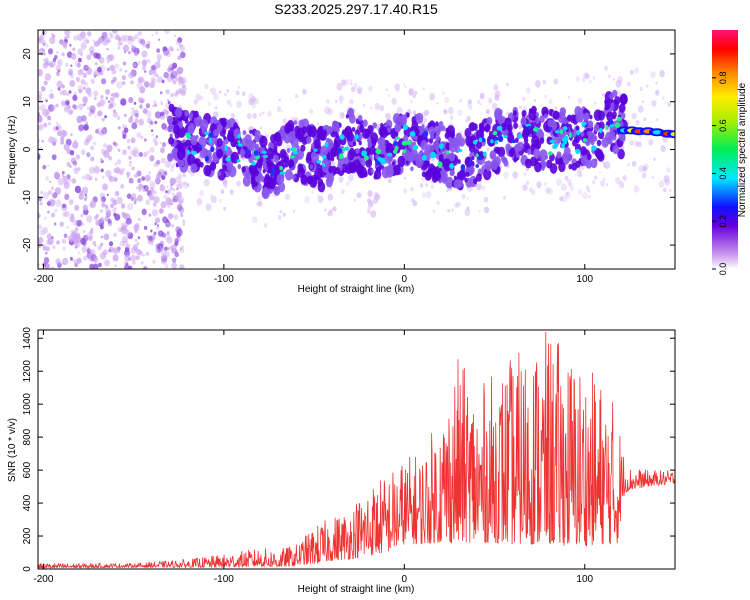 Image resolution: width=750 pixels, height=600 pixels. I want to click on y-tick-label: -20, so click(27, 244).